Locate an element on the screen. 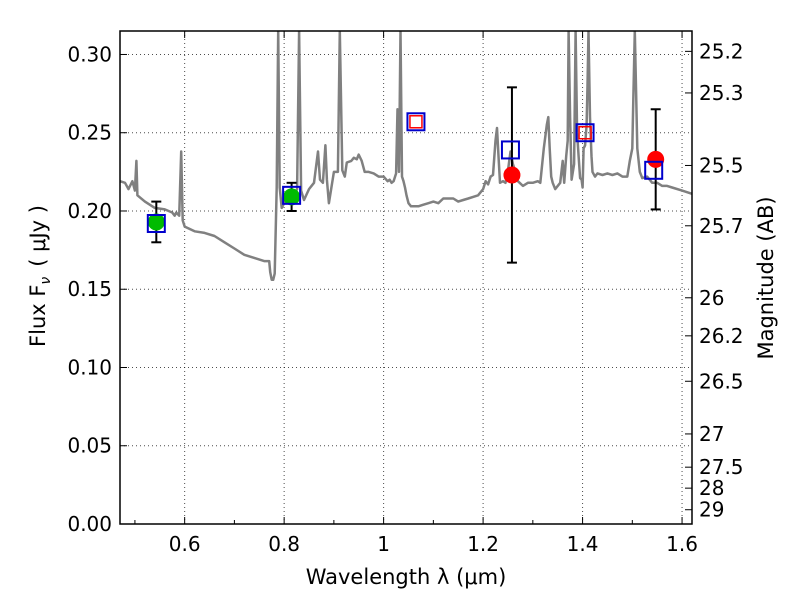  y-tick-label: 0.30 is located at coordinates (89, 54).